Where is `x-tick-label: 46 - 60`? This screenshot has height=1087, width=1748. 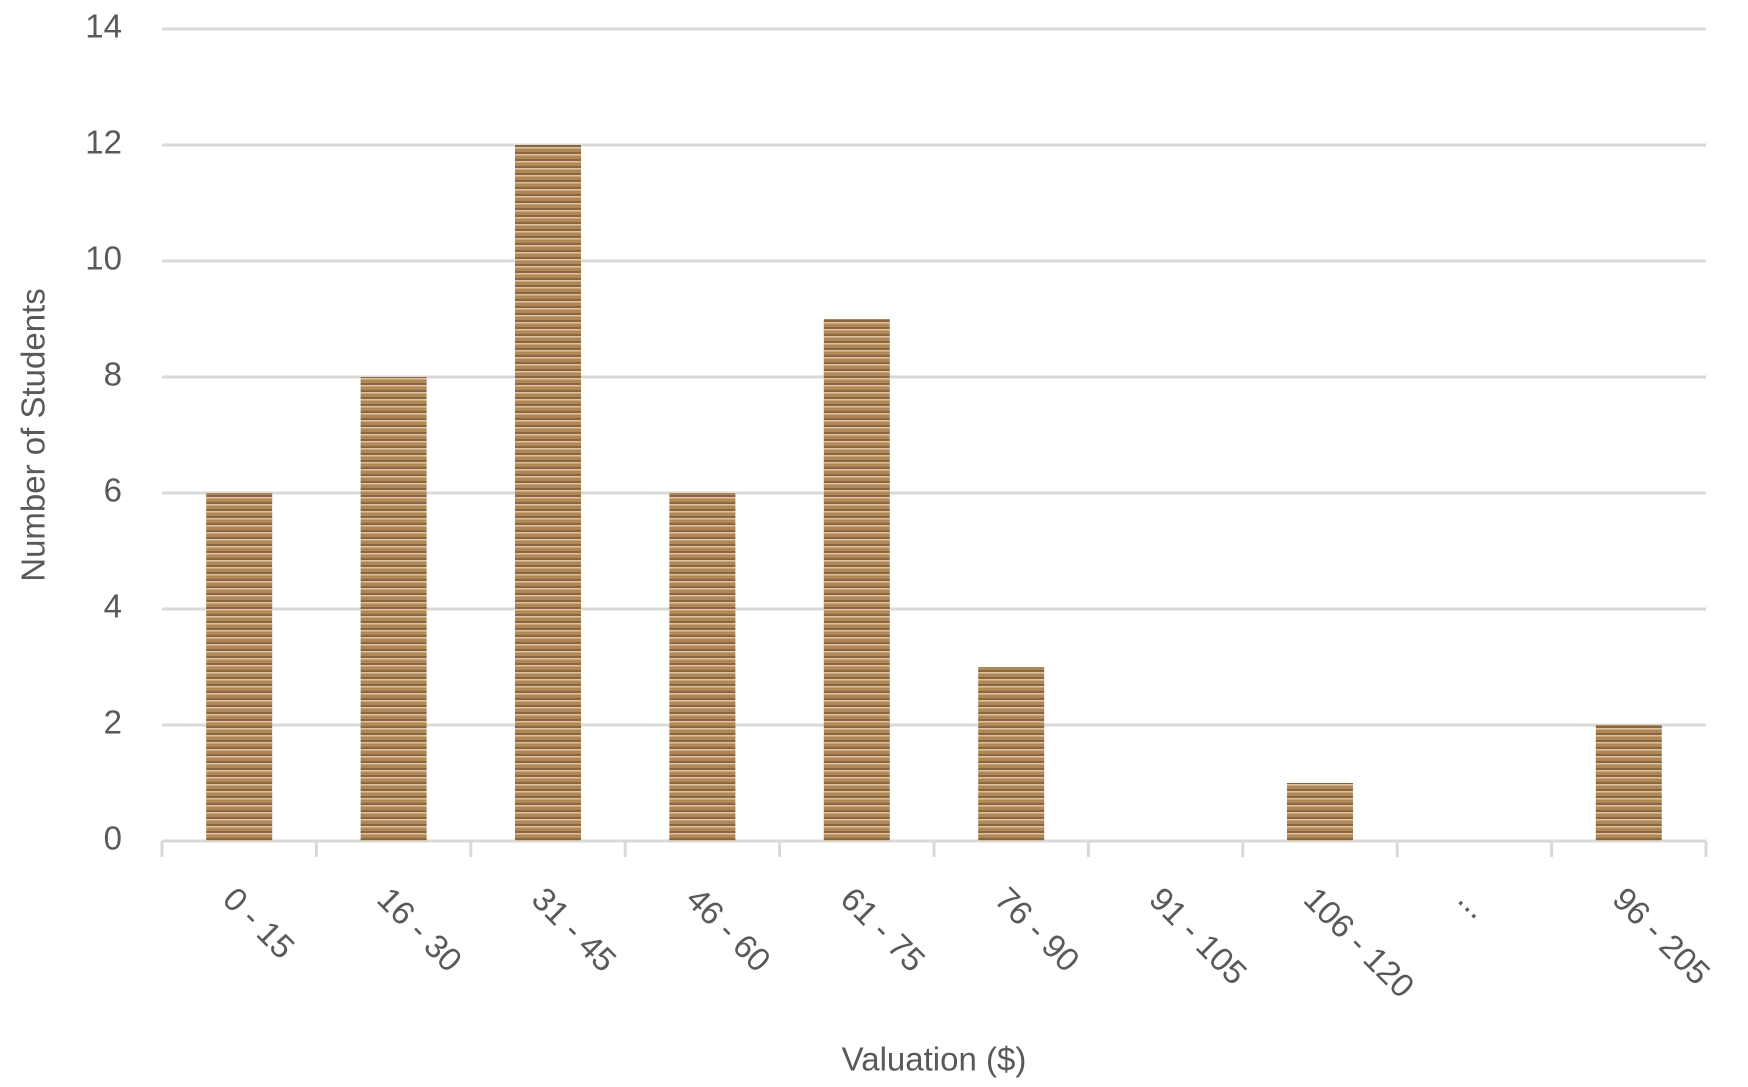 x-tick-label: 46 - 60 is located at coordinates (728, 929).